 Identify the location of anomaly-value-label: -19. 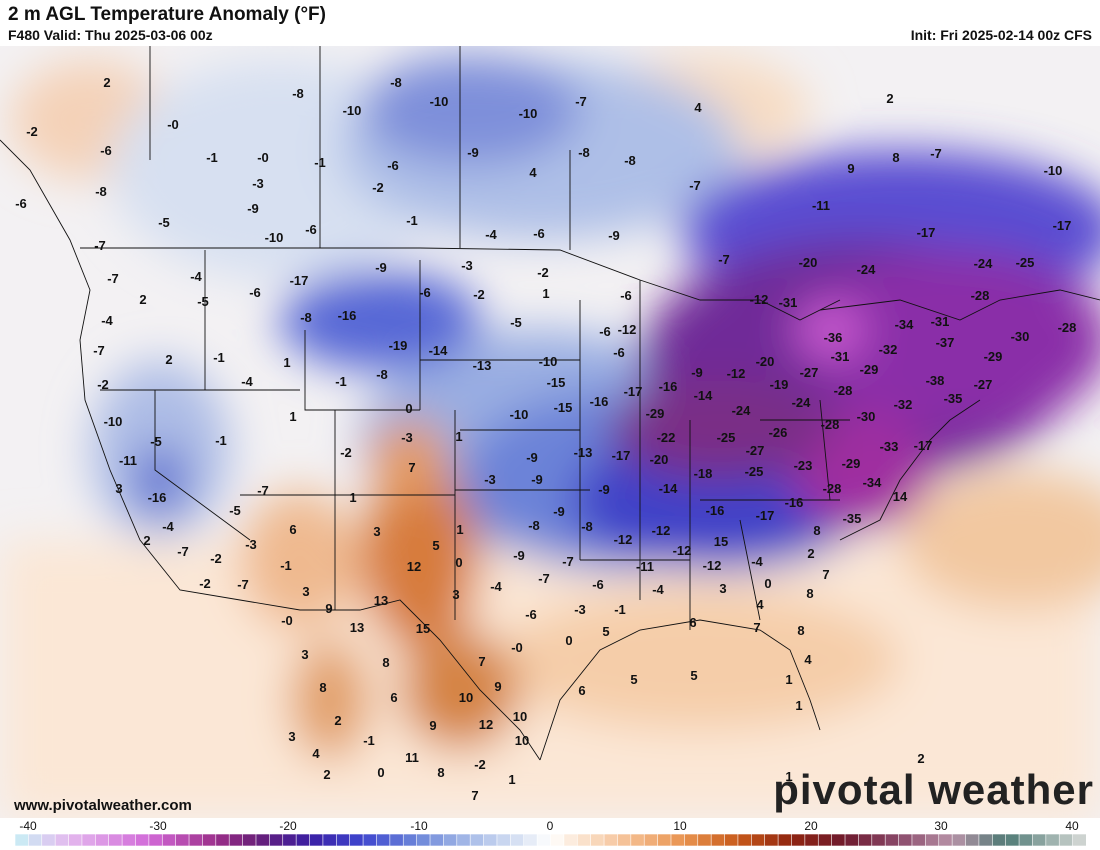
(779, 384).